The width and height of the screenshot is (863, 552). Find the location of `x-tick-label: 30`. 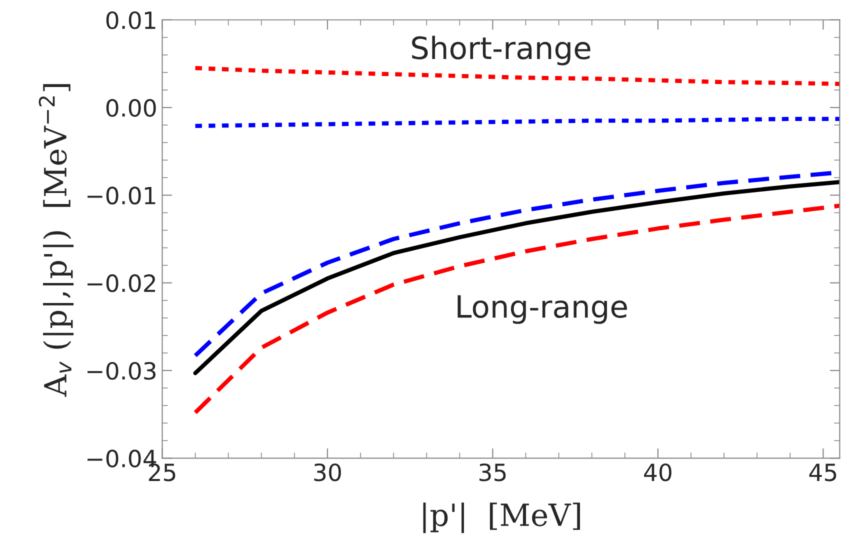

x-tick-label: 30 is located at coordinates (327, 472).